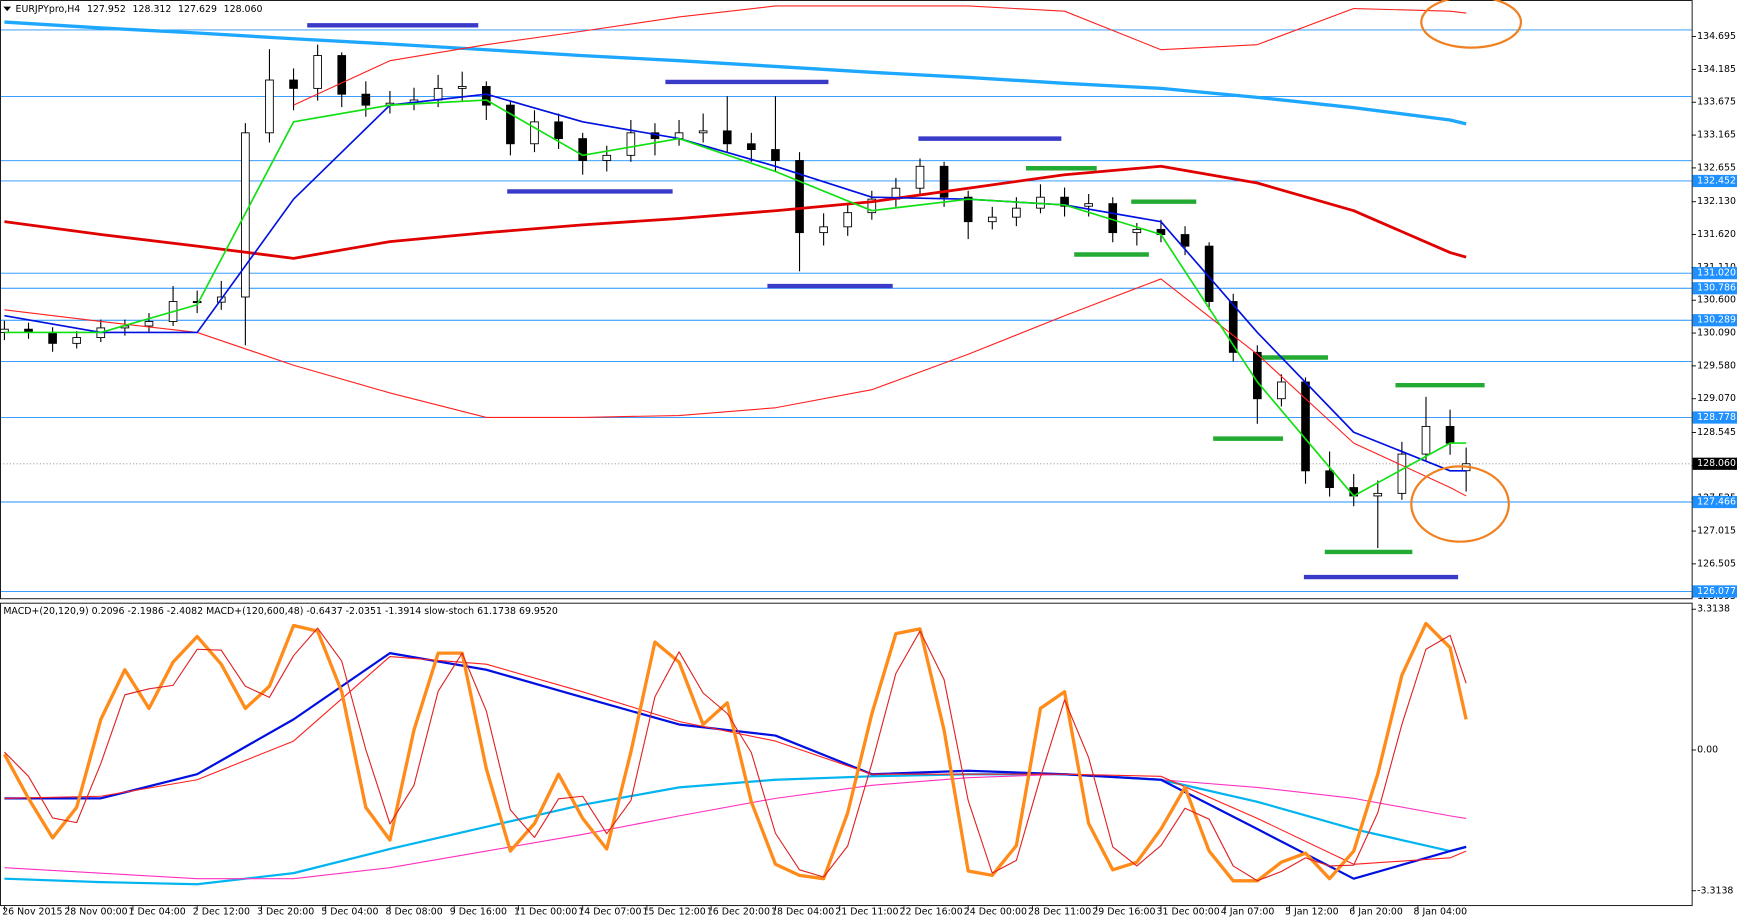  What do you see at coordinates (995, 912) in the screenshot?
I see `x-tick-label: 24 Dec 00:00` at bounding box center [995, 912].